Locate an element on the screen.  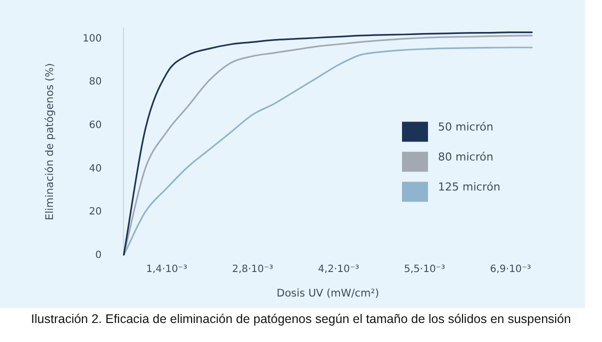
legend-label: 80 micrón is located at coordinates (466, 157).